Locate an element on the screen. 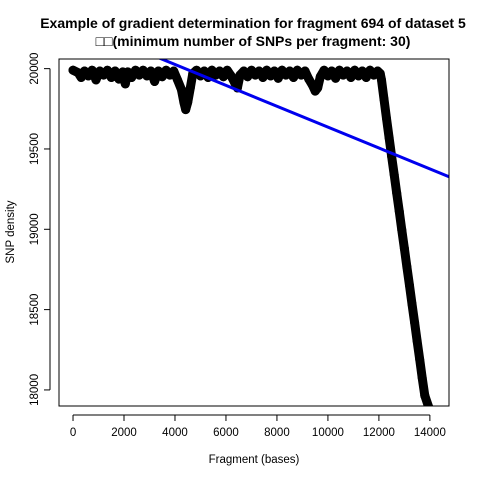 The image size is (480, 480). y-tick-label: 18000 is located at coordinates (35, 390).